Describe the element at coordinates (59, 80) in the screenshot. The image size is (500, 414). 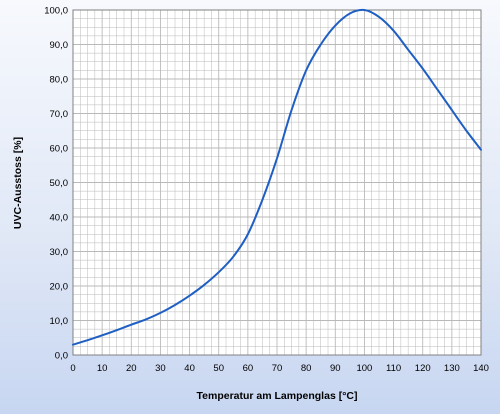
I see `y-tick-label: 80,0` at that location.